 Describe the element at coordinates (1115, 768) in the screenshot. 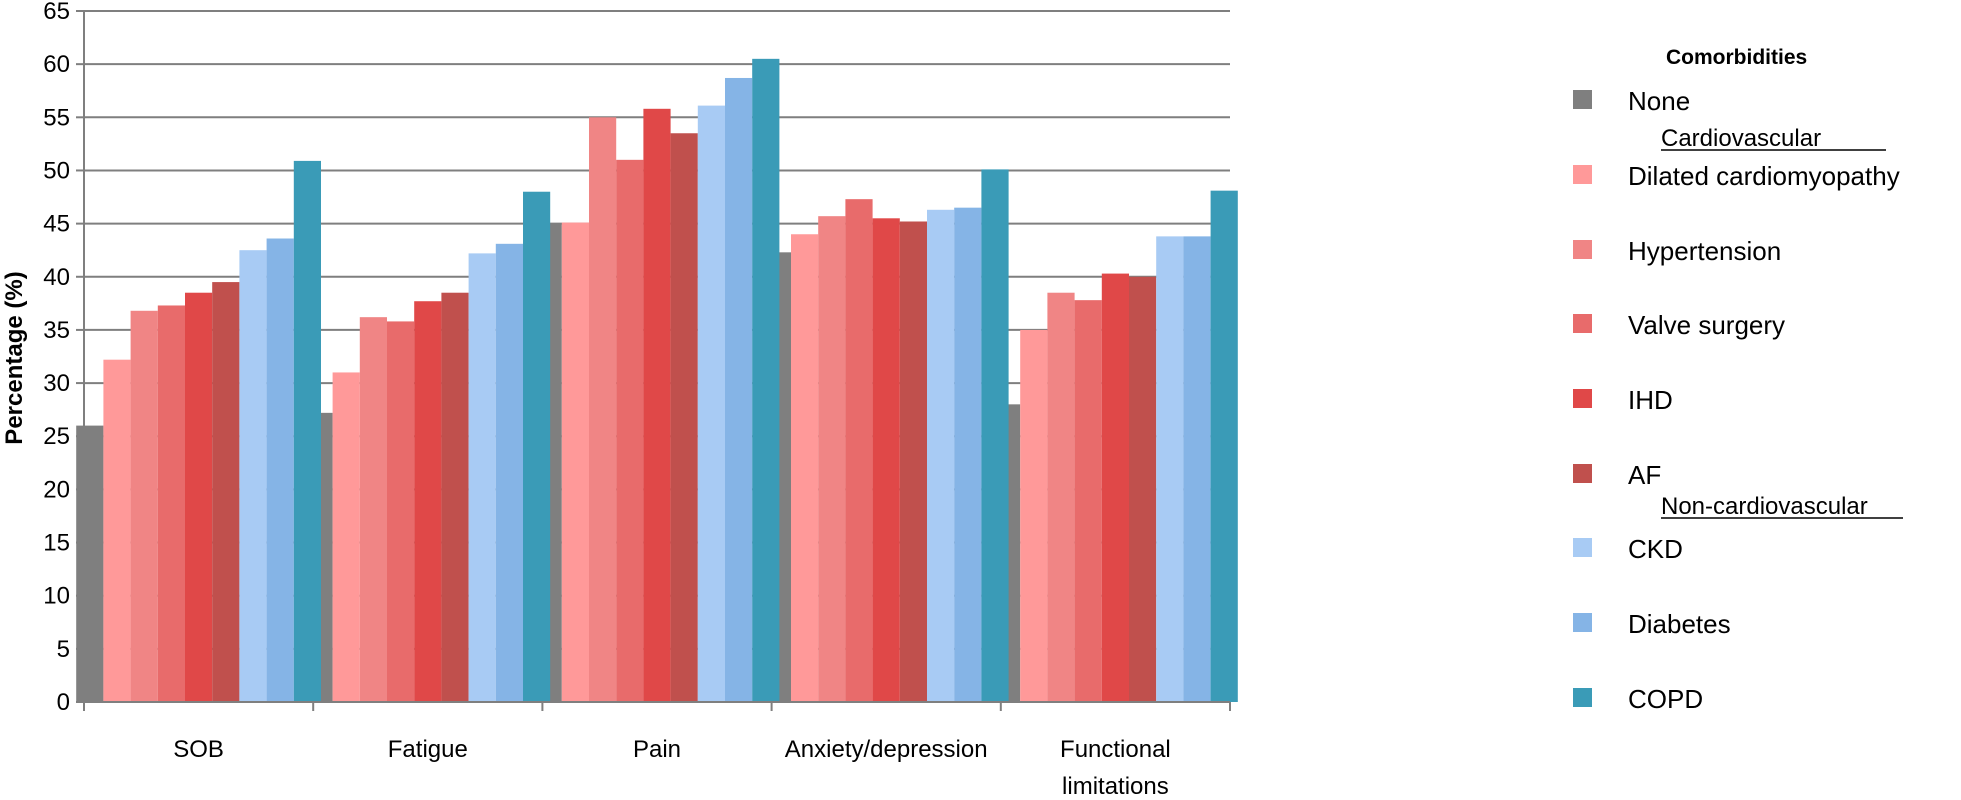

I see `x-tick-label: Functional limitations` at that location.